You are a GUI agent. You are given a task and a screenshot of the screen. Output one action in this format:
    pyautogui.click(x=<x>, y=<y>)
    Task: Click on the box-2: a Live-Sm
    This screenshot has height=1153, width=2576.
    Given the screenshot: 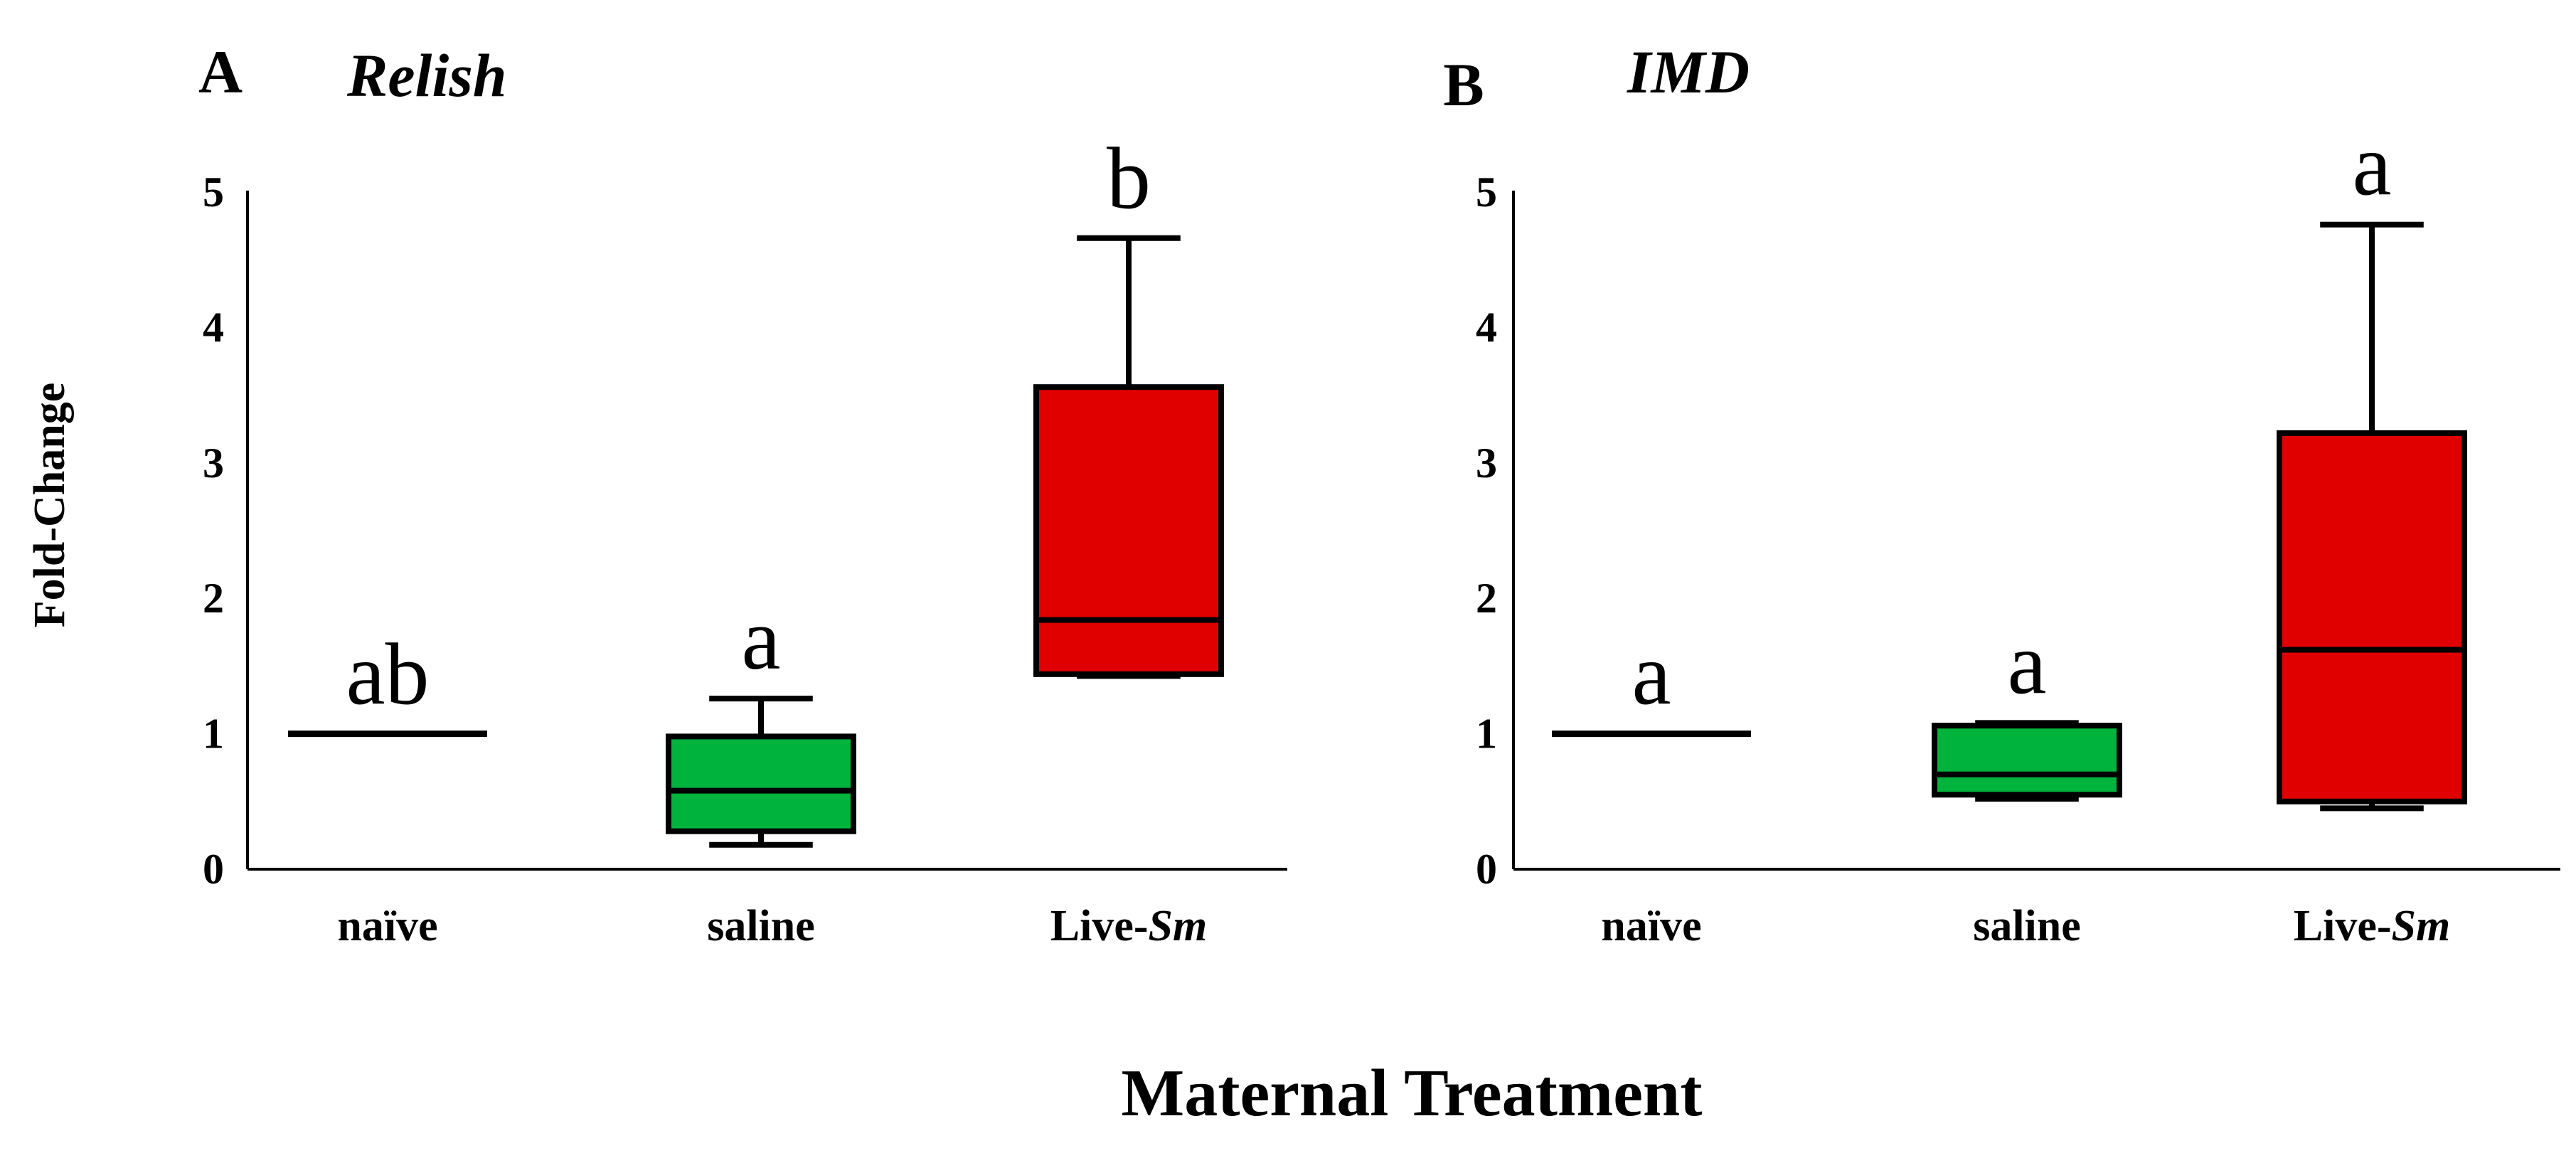 What is the action you would take?
    pyautogui.click(x=2372, y=533)
    